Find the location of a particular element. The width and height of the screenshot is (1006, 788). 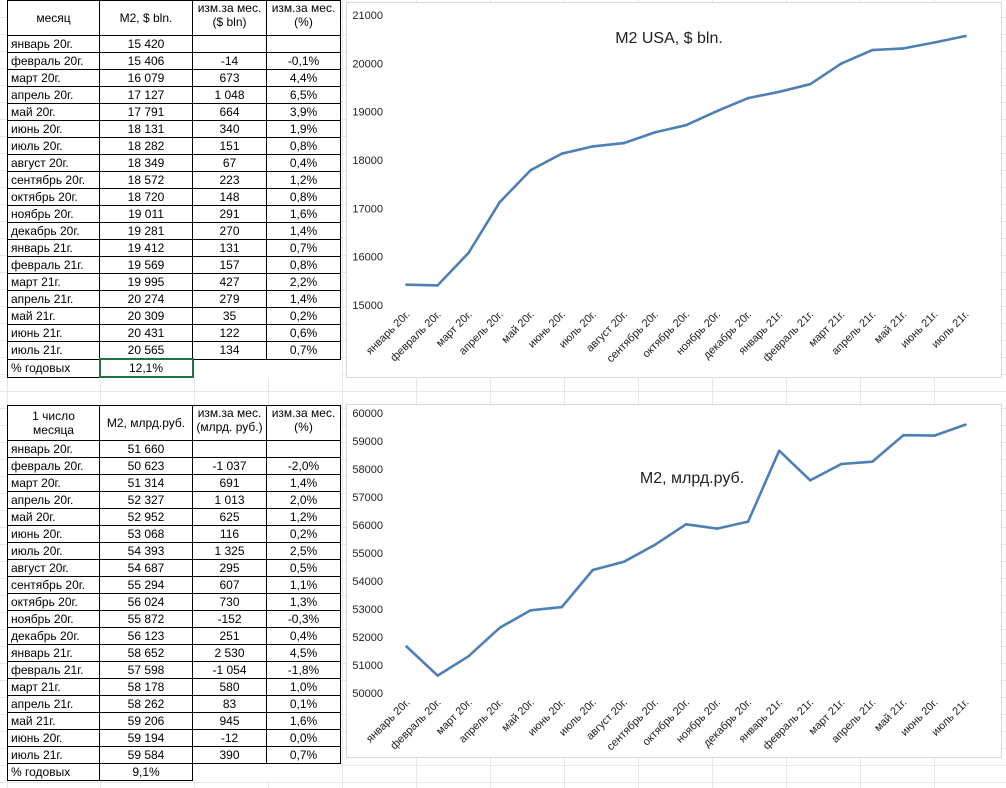

change-cell: 291 is located at coordinates (229, 214).